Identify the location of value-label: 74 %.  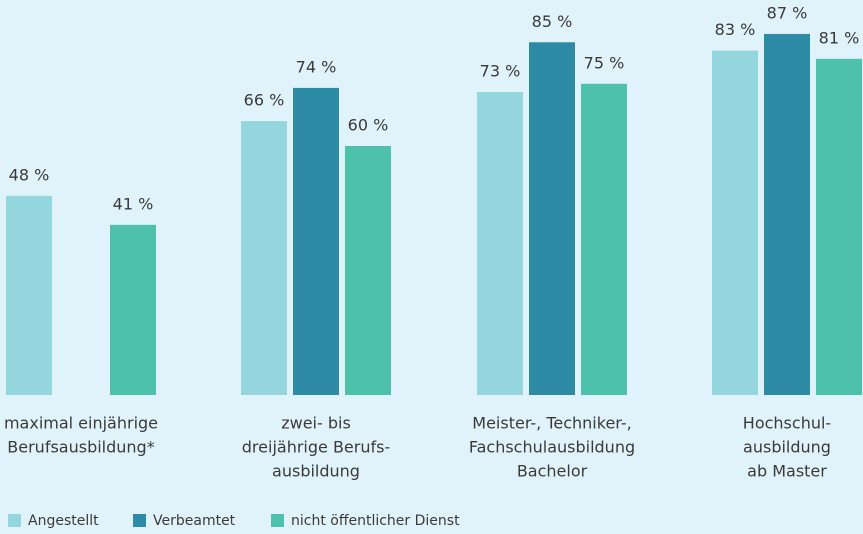
(316, 66).